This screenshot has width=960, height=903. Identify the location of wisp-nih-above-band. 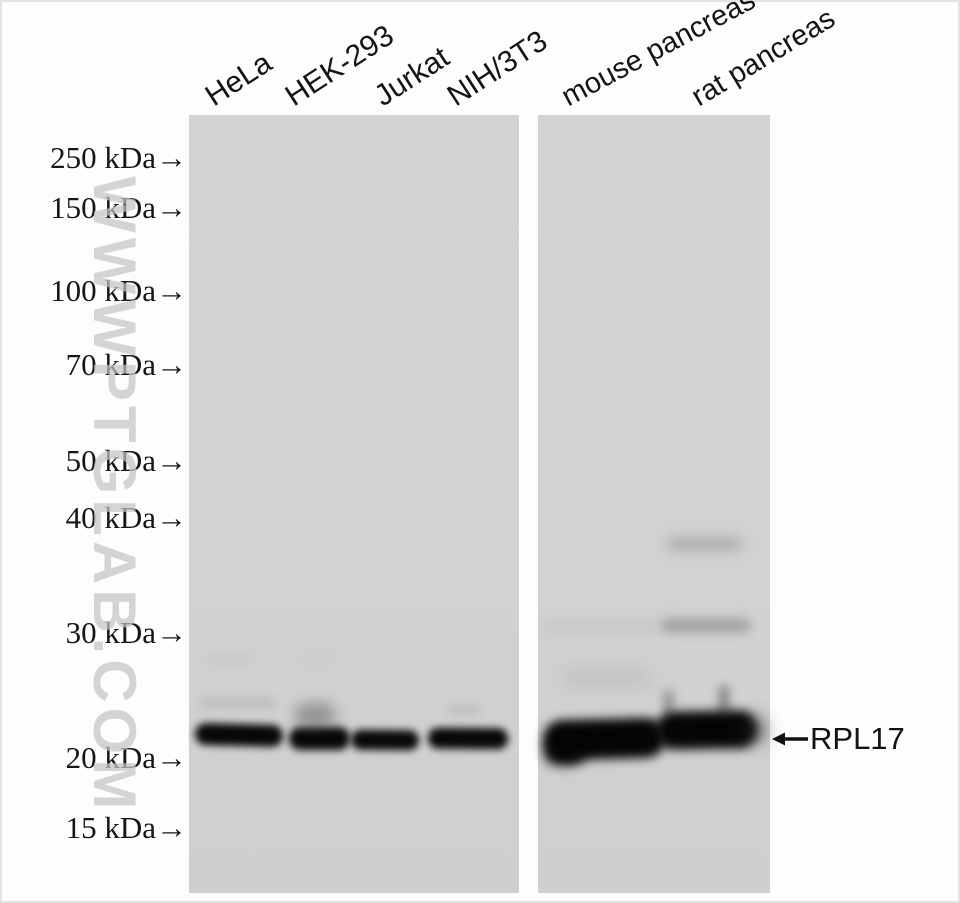
(464, 710).